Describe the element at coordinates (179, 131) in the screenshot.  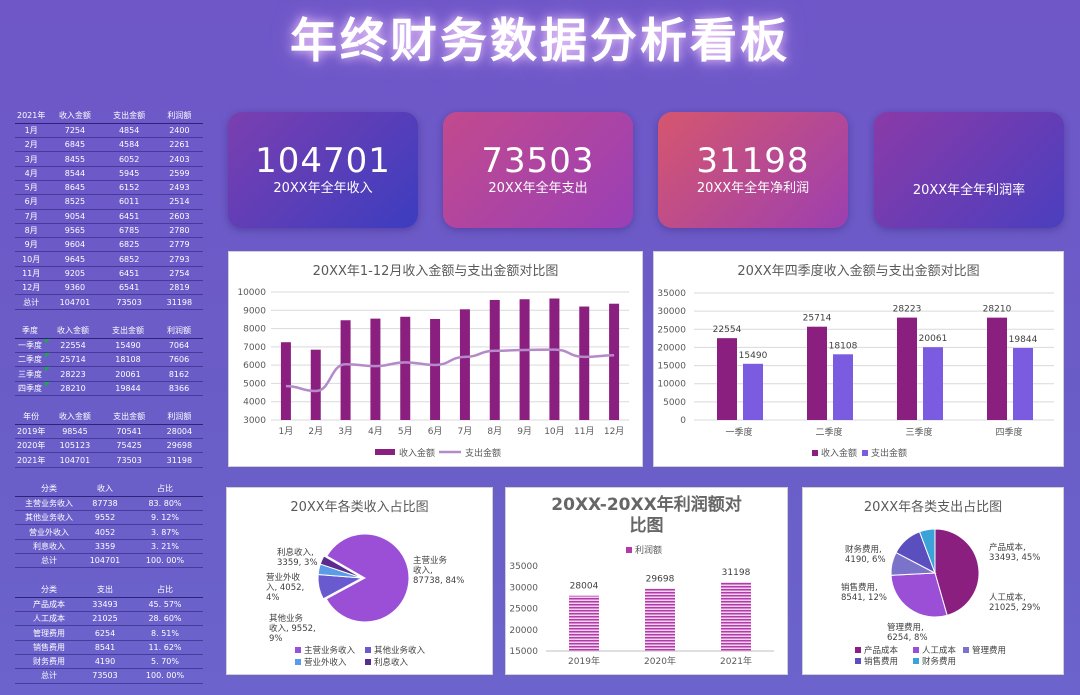
I see `table-cell: 2400` at that location.